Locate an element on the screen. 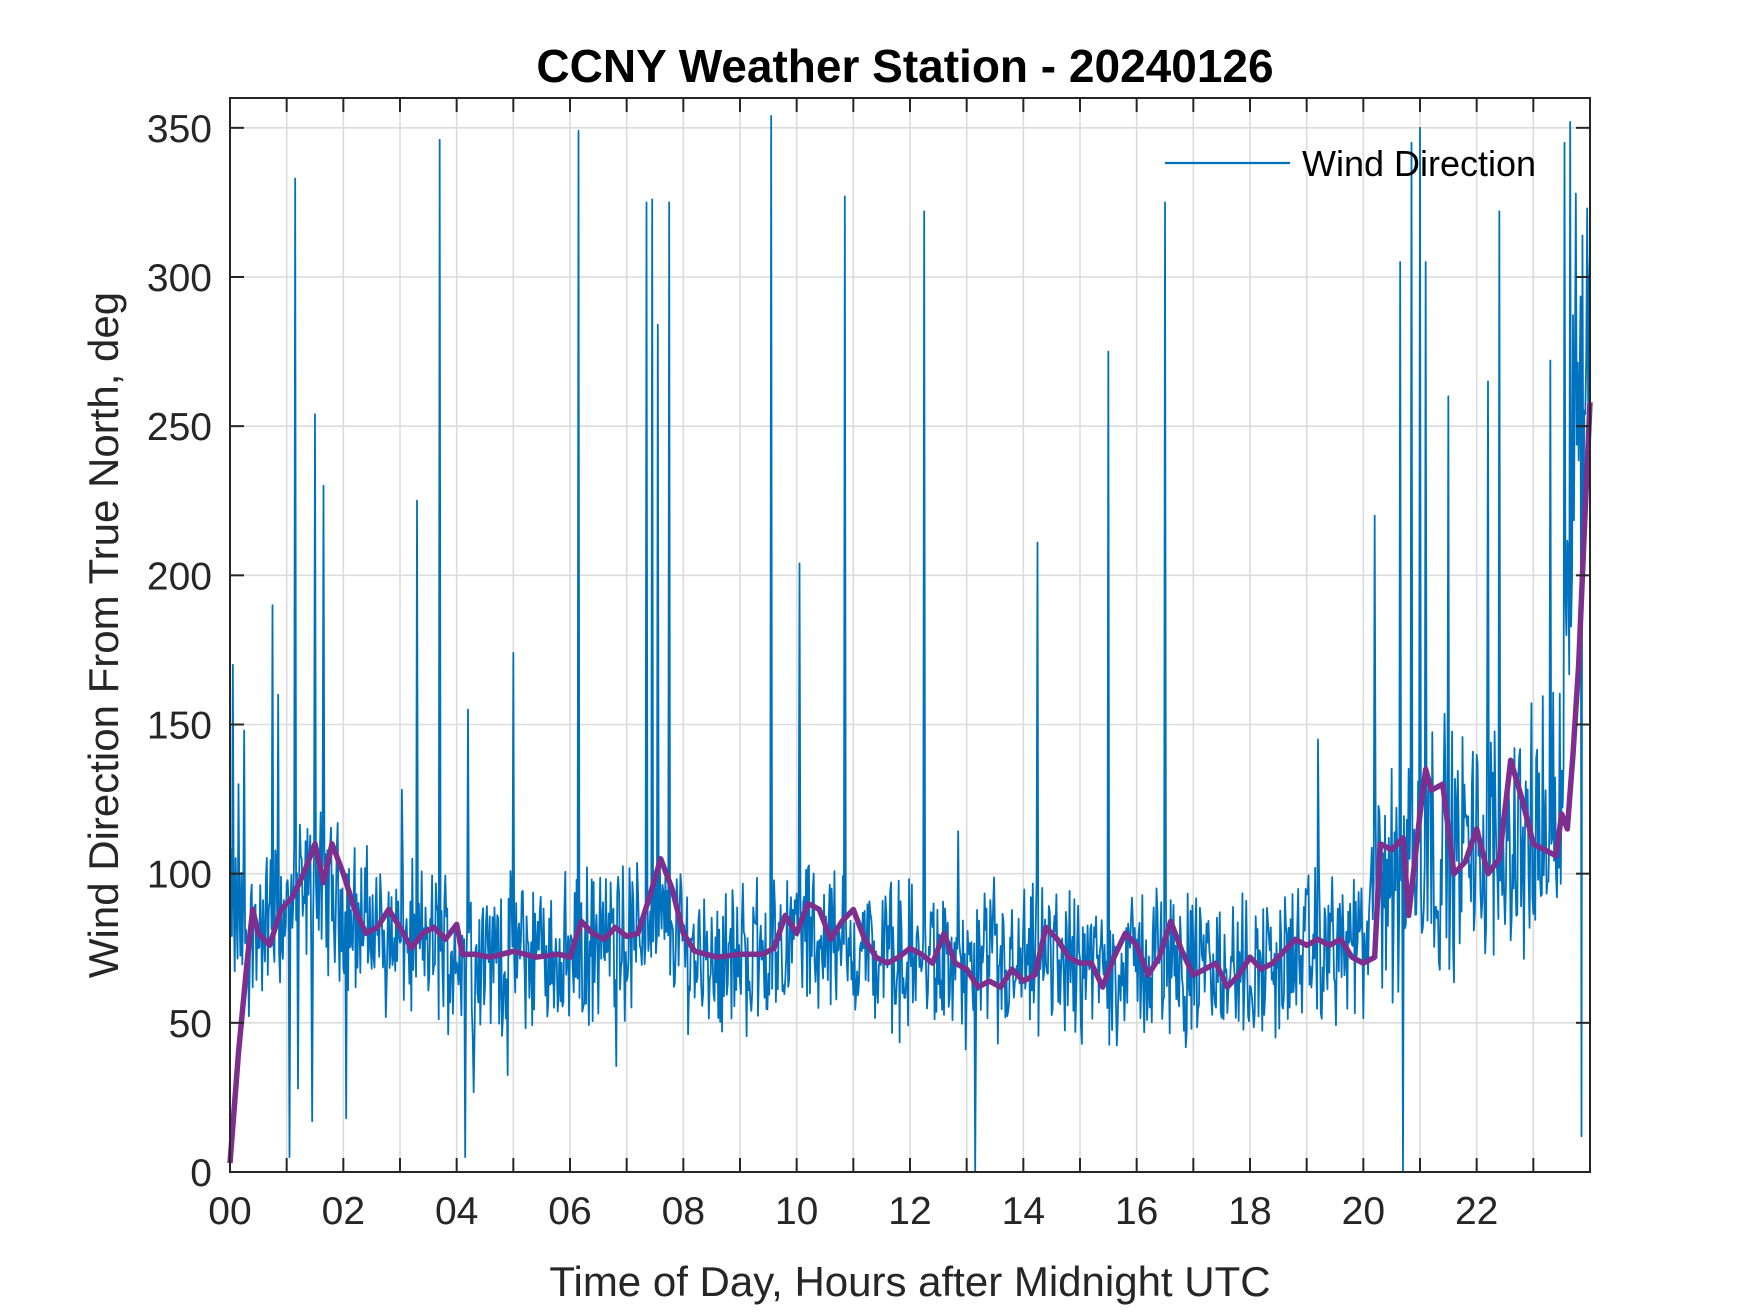 Image resolution: width=1750 pixels, height=1313 pixels. legend-label-wind-direction: Wind Direction is located at coordinates (1419, 163).